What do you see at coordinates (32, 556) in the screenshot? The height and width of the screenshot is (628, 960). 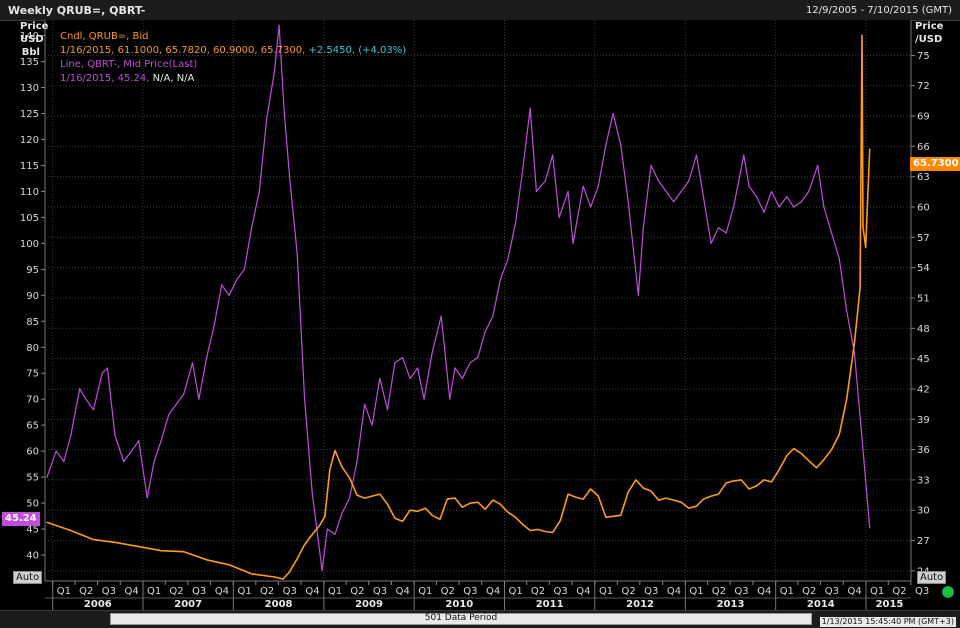 I see `left-tick-label: 40` at bounding box center [32, 556].